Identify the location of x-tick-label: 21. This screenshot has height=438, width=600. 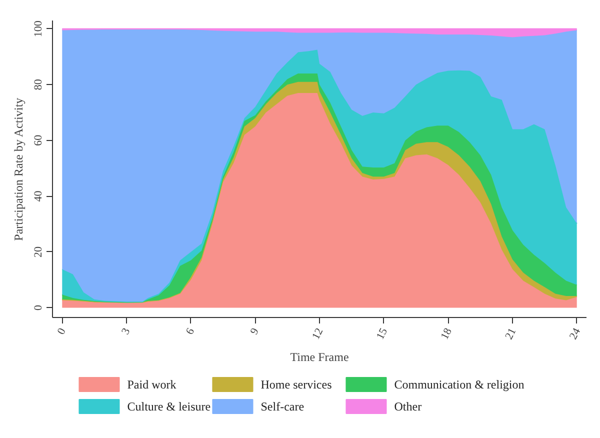
(511, 334).